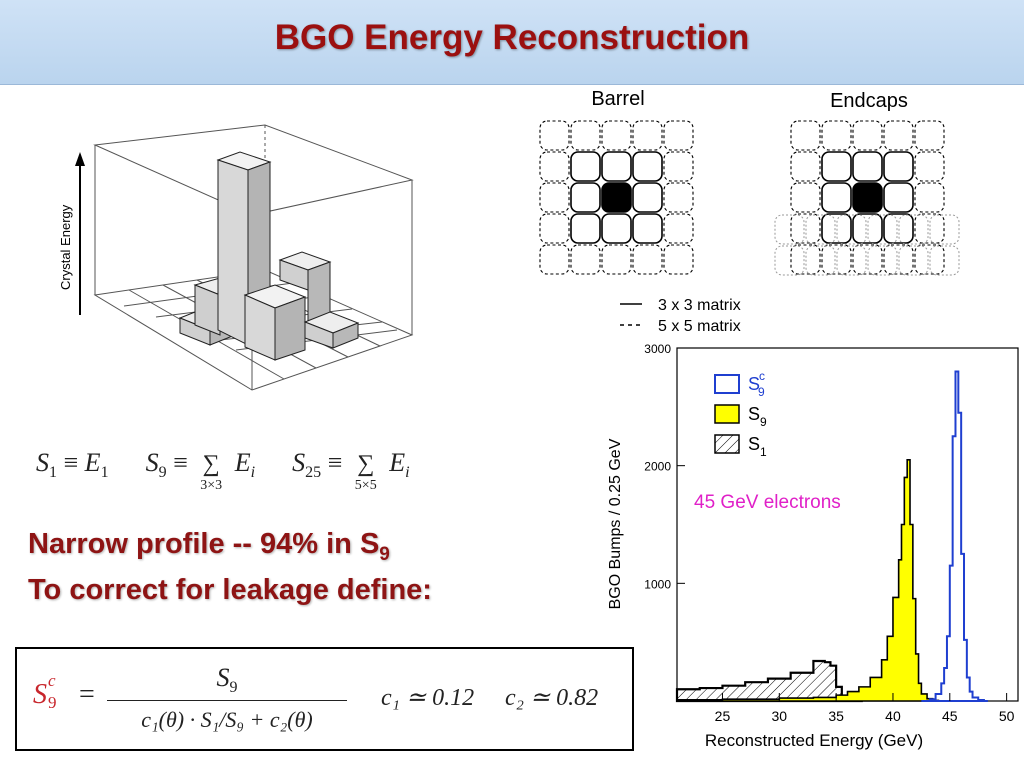  What do you see at coordinates (428, 698) in the screenshot?
I see `formula-c1: c₁ ≃ 0.12` at bounding box center [428, 698].